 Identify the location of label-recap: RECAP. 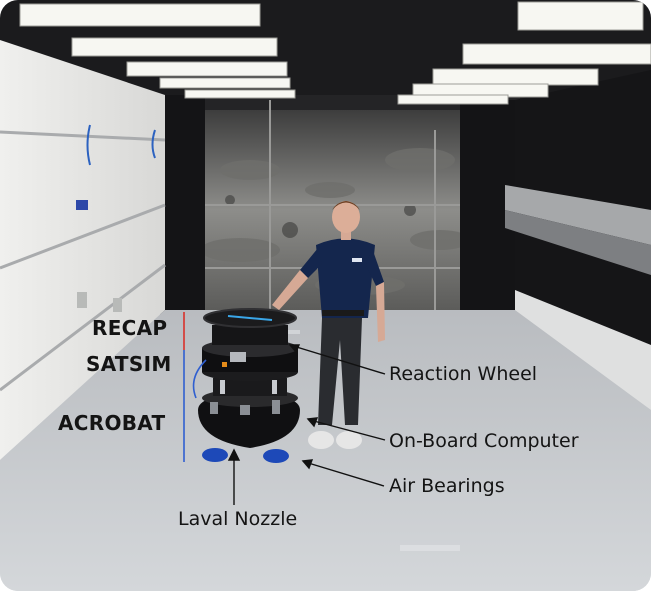
(130, 328).